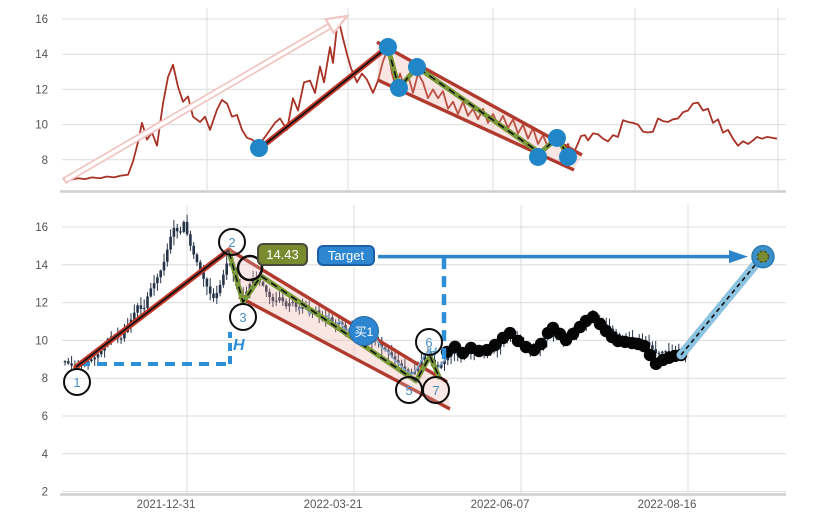 The height and width of the screenshot is (520, 813). What do you see at coordinates (563, 257) in the screenshot?
I see `target-arrow` at bounding box center [563, 257].